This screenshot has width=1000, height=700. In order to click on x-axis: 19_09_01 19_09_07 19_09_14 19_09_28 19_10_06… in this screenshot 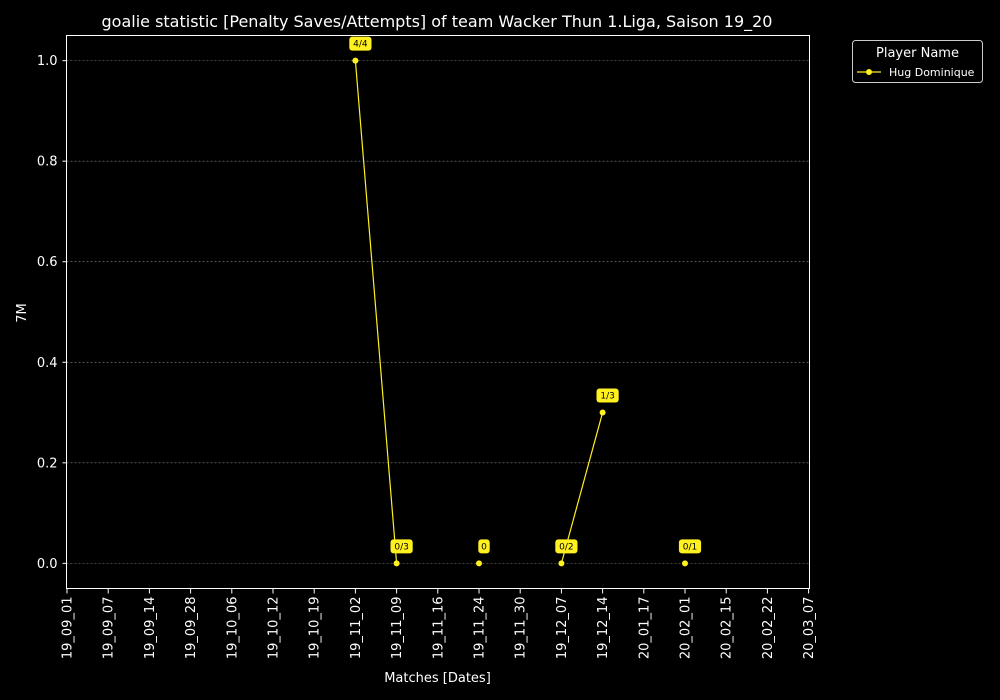, I will do `click(439, 624)`.